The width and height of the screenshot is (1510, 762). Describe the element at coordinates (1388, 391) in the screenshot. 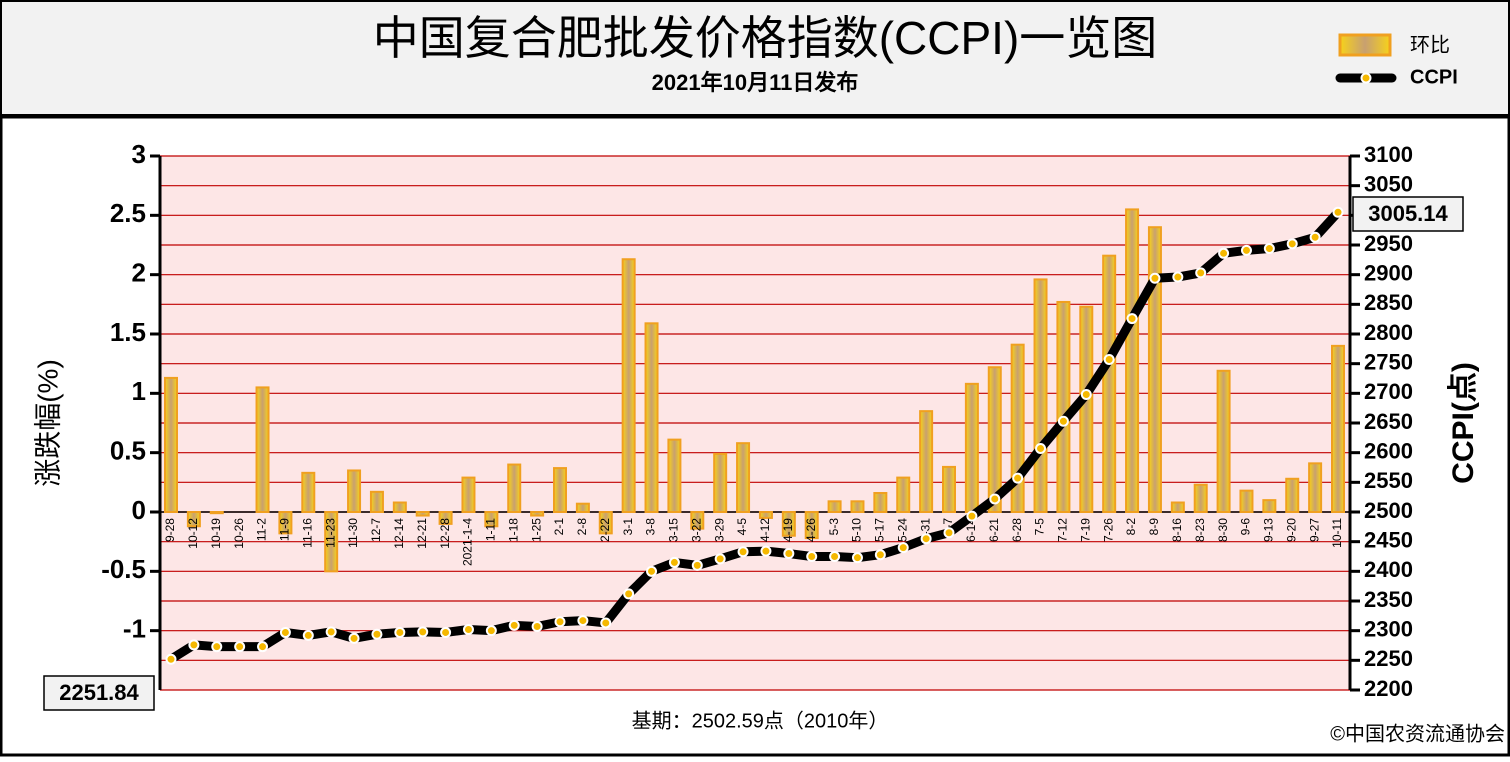

I see `y2-tick-label: 2700` at that location.